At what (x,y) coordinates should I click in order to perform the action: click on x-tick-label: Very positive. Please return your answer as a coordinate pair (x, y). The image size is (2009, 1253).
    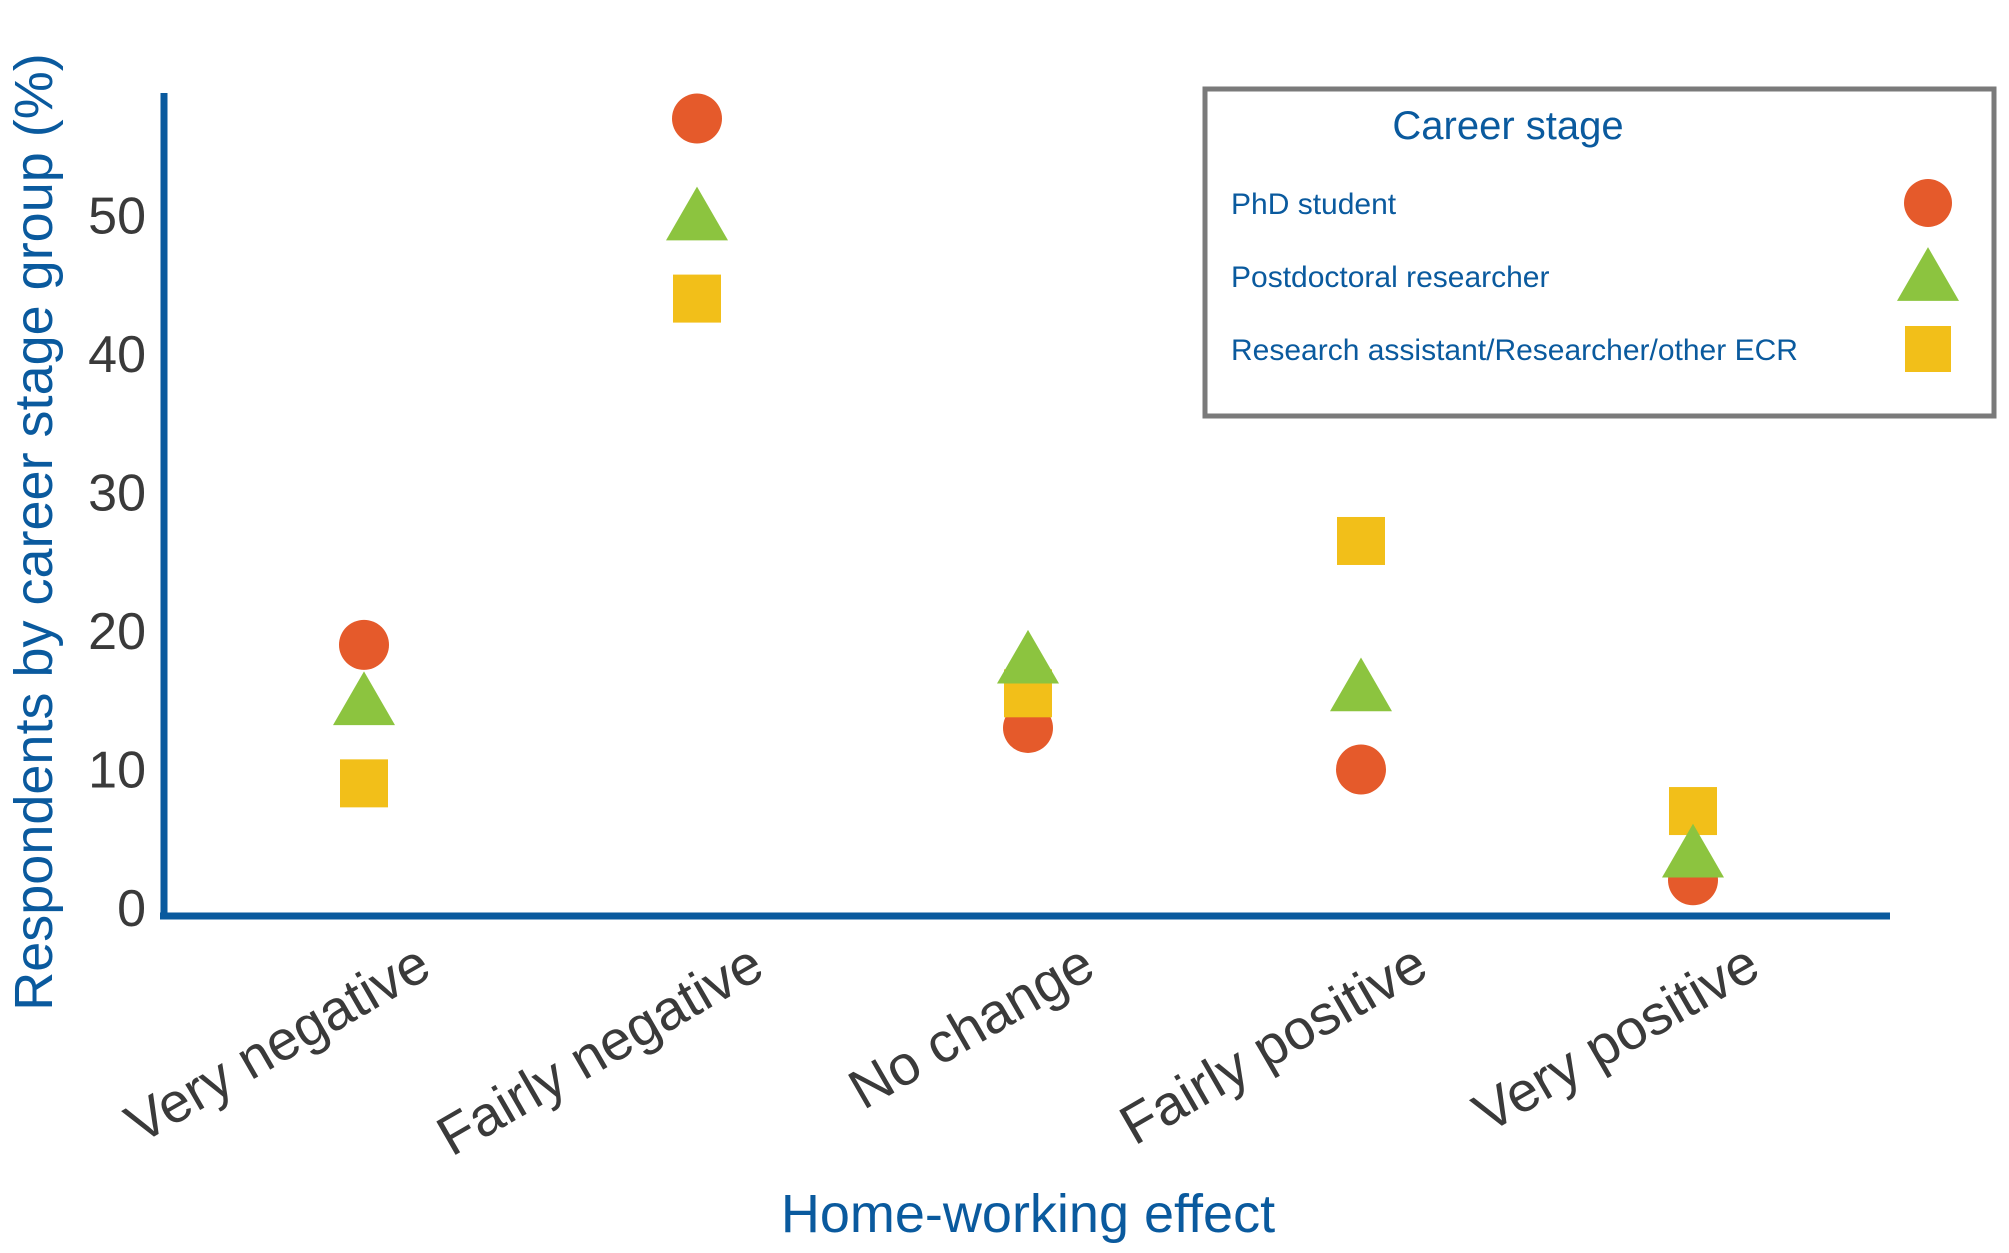
    Looking at the image, I should click on (1616, 1037).